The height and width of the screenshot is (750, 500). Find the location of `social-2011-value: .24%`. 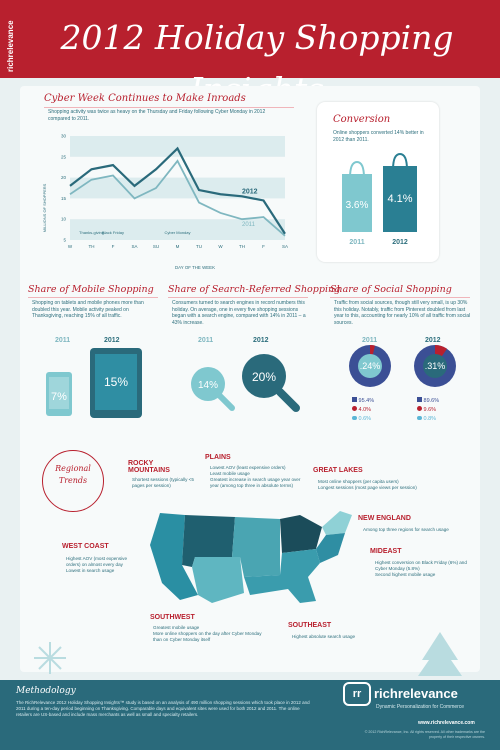

social-2011-value: .24% is located at coordinates (370, 366).